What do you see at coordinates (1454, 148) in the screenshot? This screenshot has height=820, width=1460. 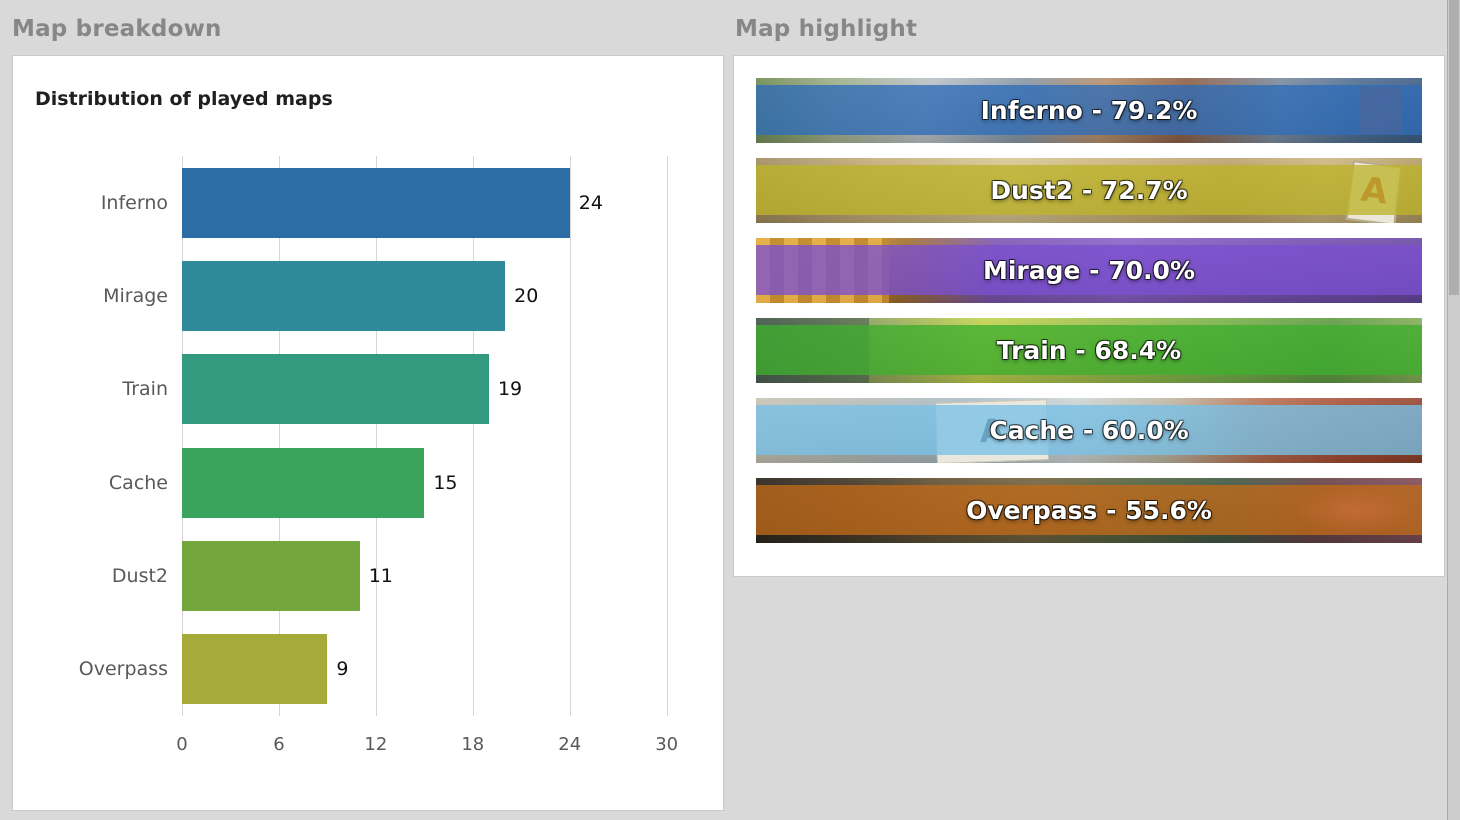 I see `scrollbar-thumb` at bounding box center [1454, 148].